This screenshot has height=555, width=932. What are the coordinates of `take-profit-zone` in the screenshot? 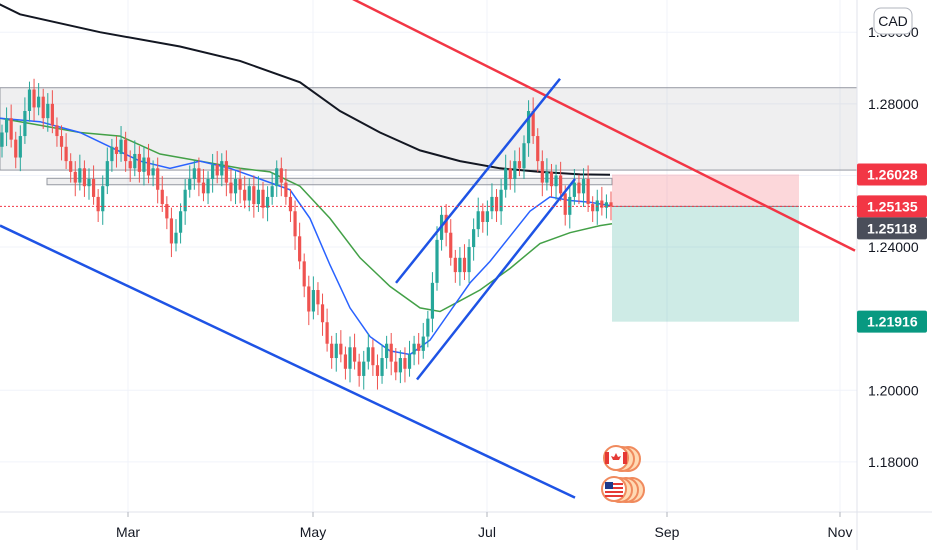 It's located at (705, 264).